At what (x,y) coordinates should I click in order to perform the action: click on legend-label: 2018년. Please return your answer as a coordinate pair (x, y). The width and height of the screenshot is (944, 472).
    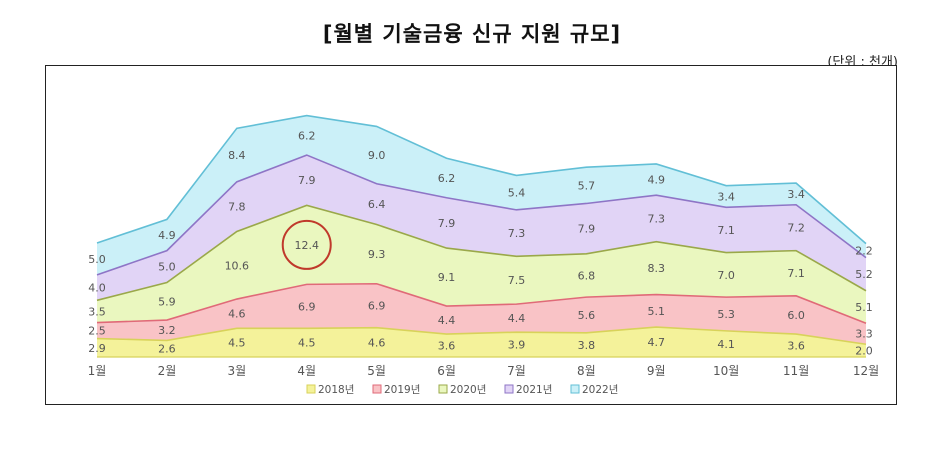
    Looking at the image, I should click on (336, 390).